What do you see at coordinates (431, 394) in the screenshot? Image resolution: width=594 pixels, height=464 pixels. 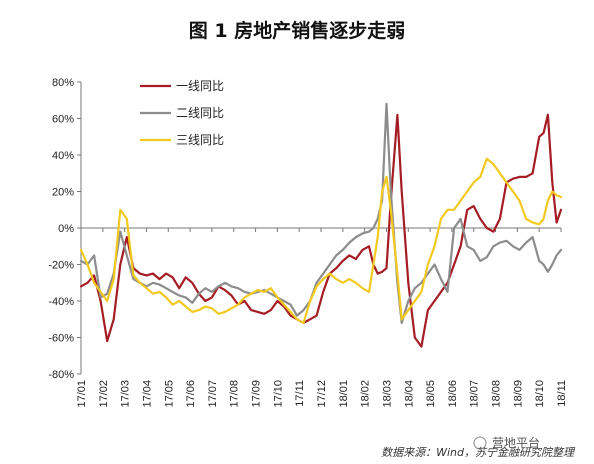 I see `x-tick-label: 18/05` at bounding box center [431, 394].